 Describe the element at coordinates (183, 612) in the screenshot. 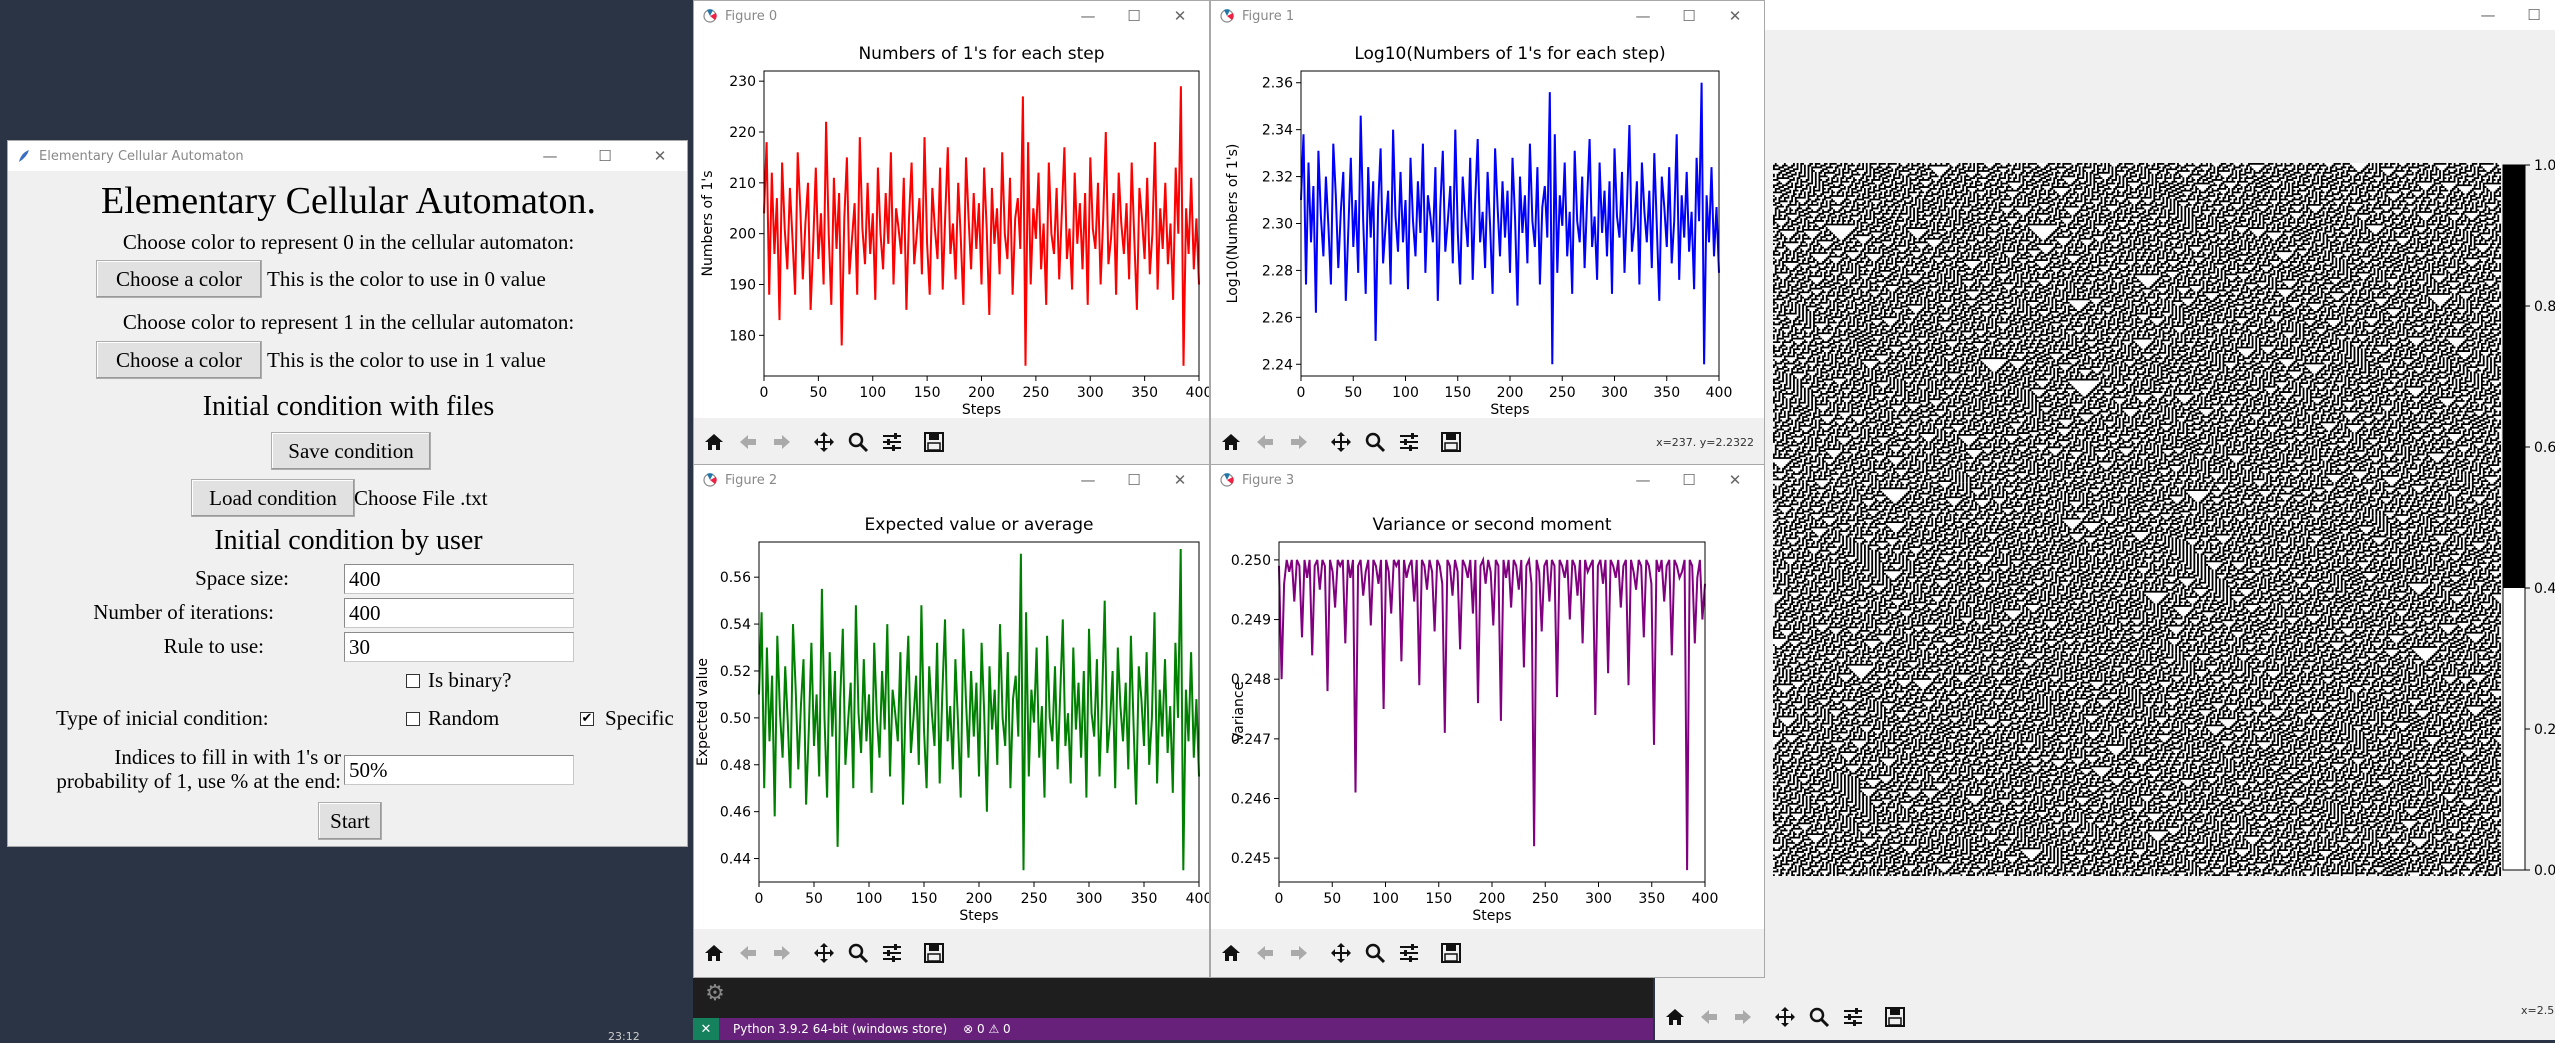

I see `iterations-label: Number of iterations:` at that location.